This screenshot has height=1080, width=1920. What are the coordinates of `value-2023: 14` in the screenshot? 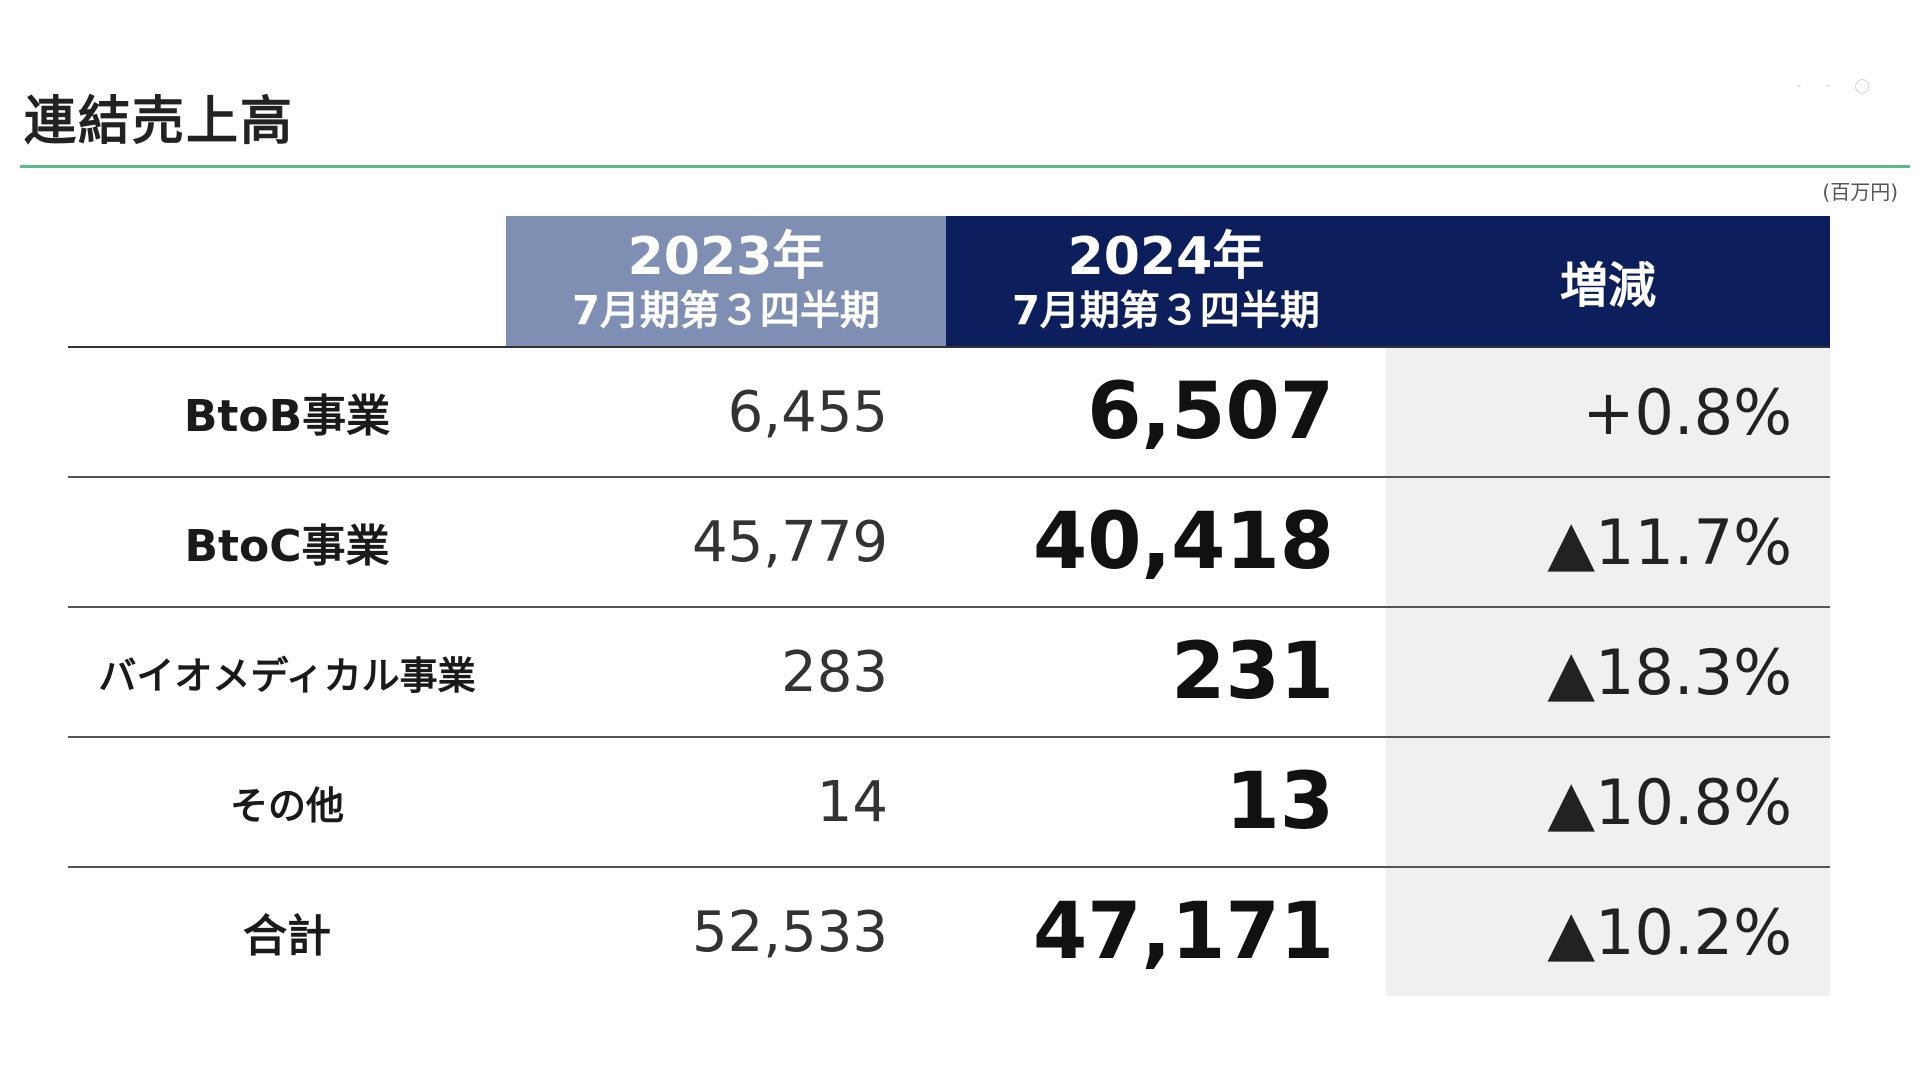 It's located at (852, 802).